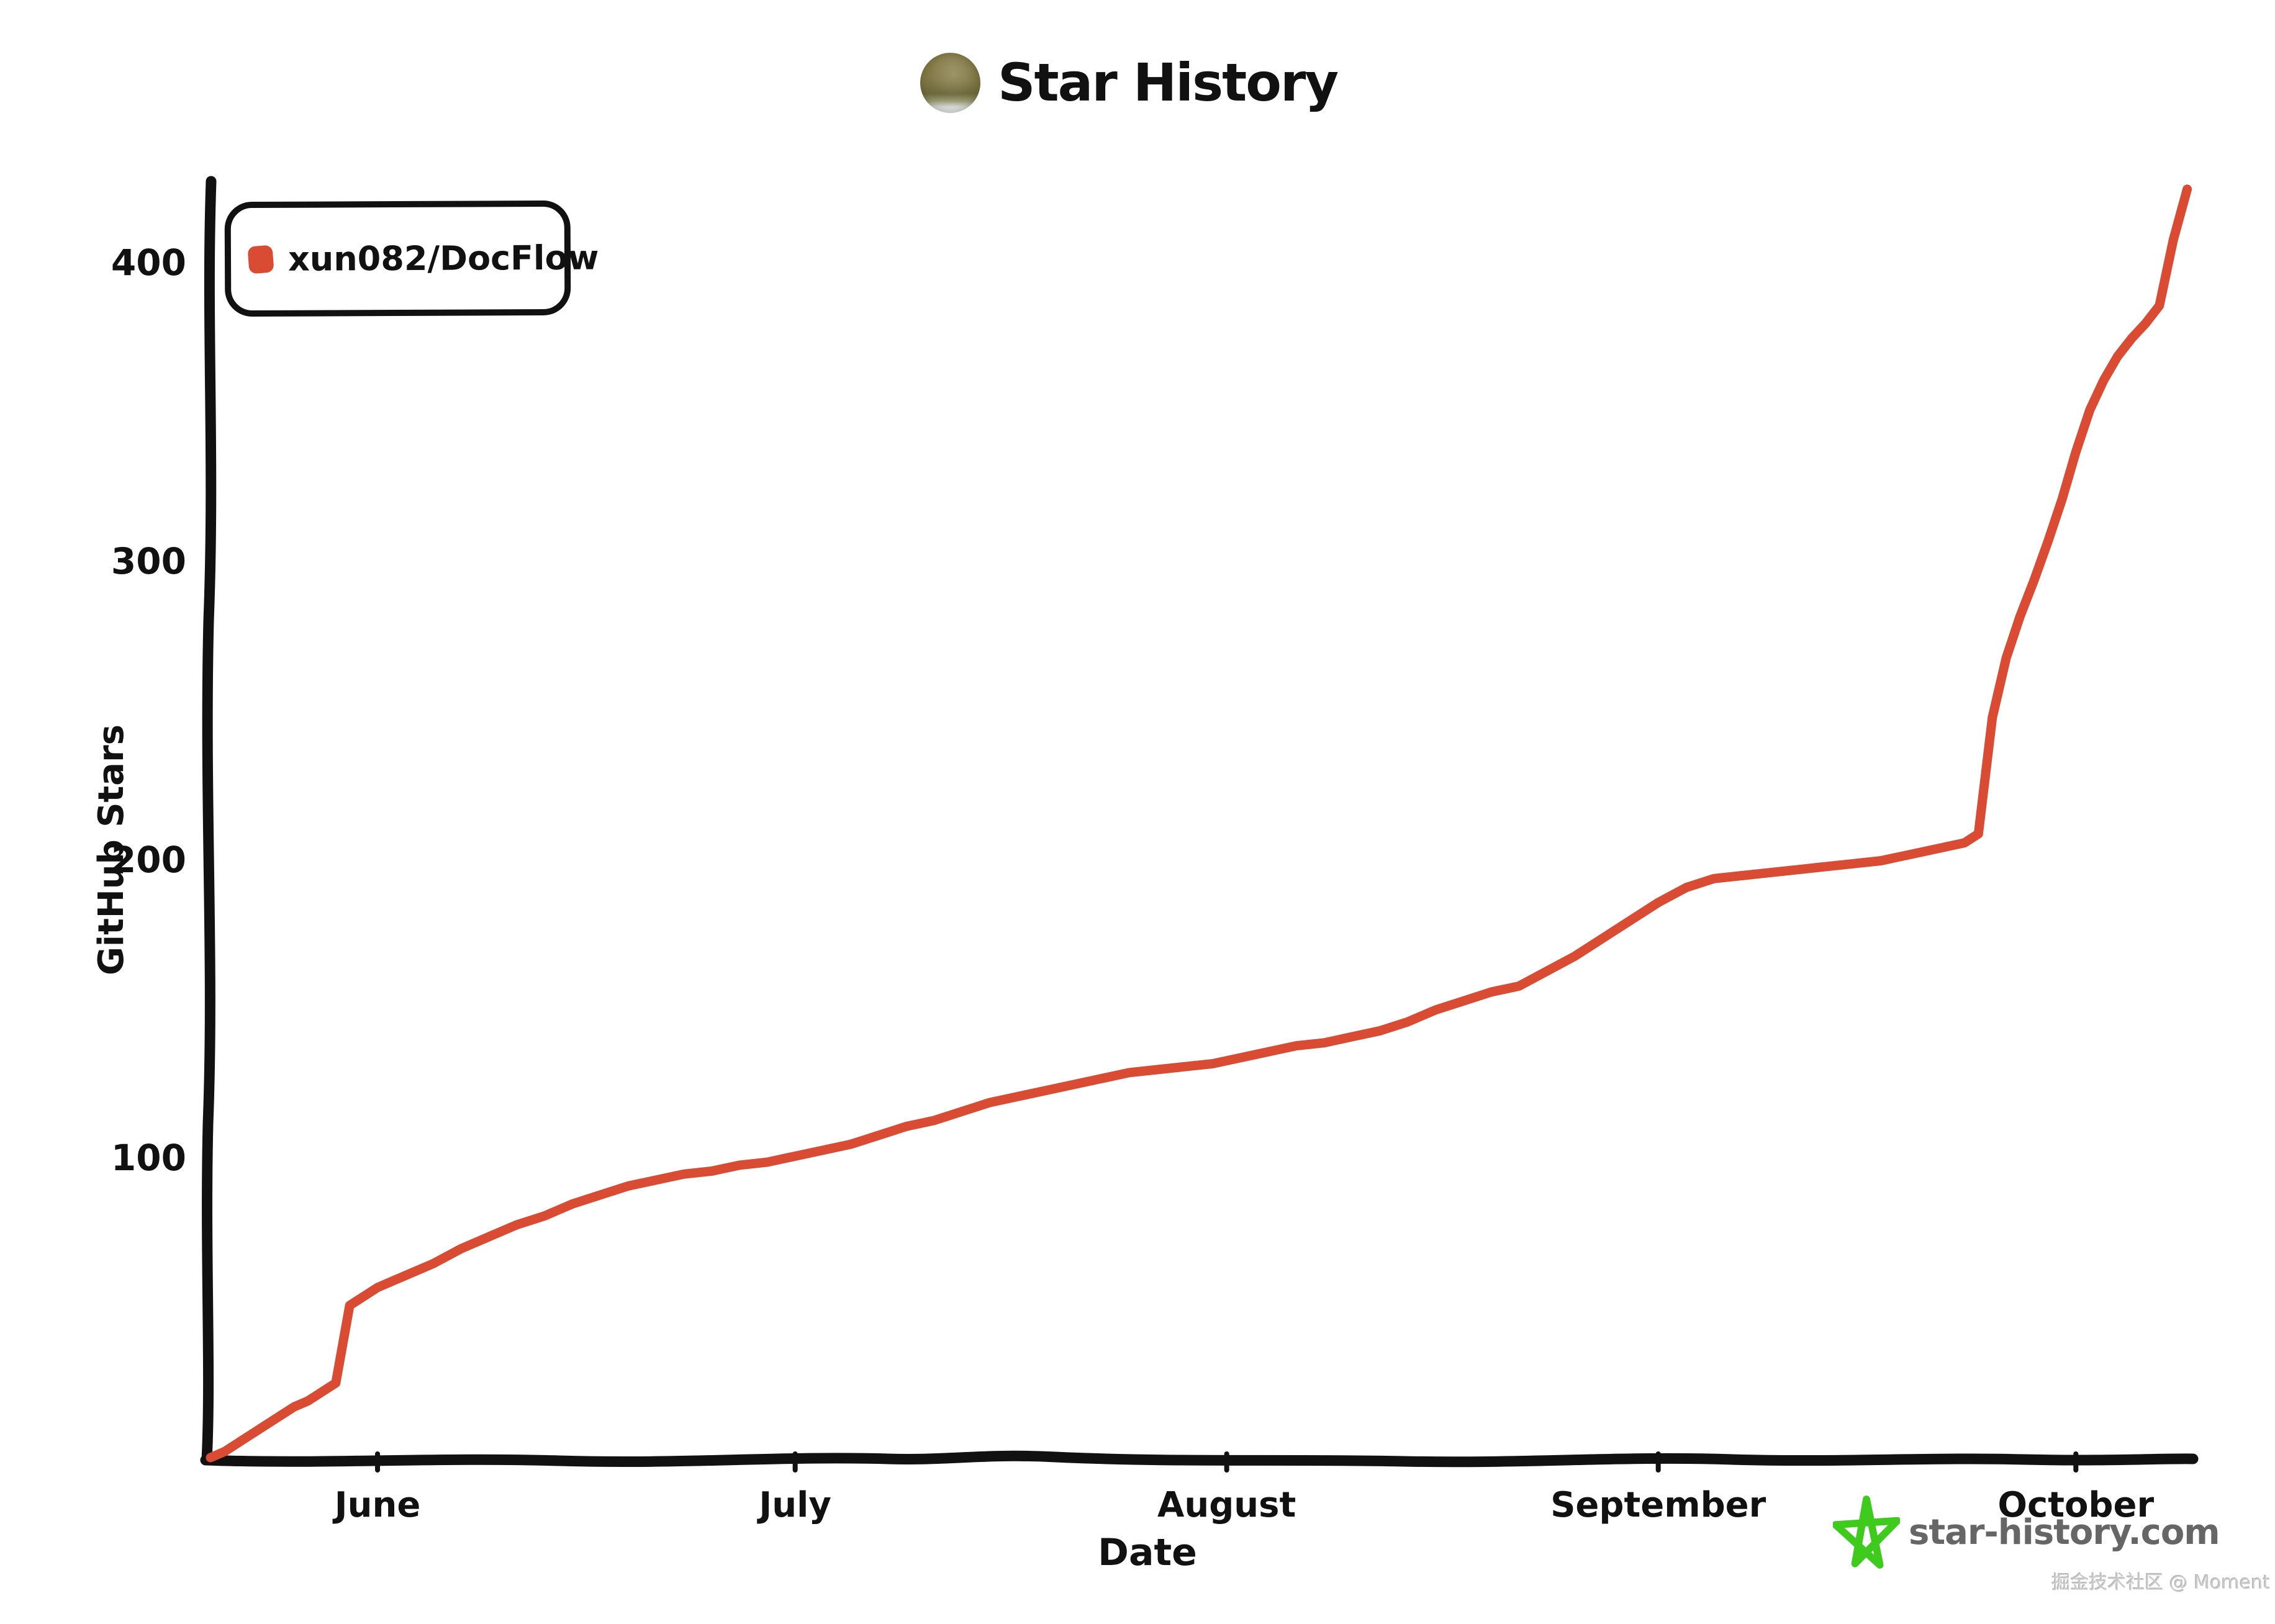 This screenshot has height=1624, width=2275. Describe the element at coordinates (2076, 1505) in the screenshot. I see `x-tick-label: October` at that location.